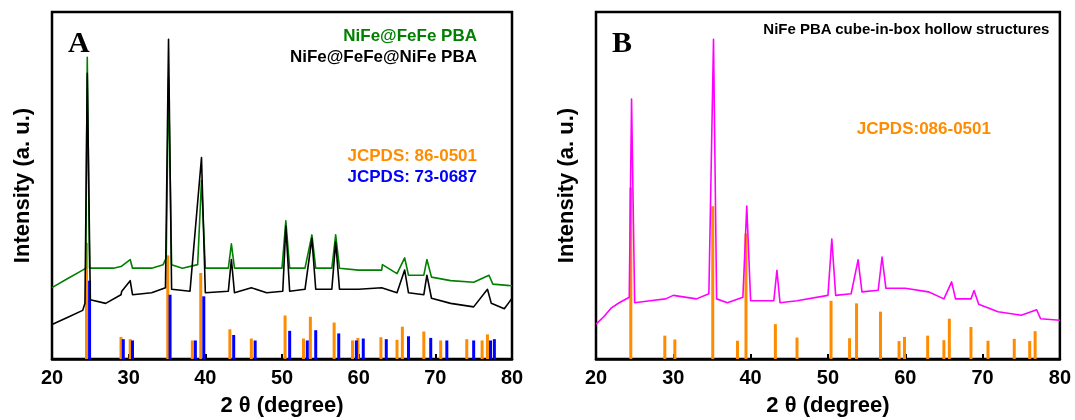  Describe the element at coordinates (412, 176) in the screenshot. I see `text: JCPDS: 73-0687` at that location.